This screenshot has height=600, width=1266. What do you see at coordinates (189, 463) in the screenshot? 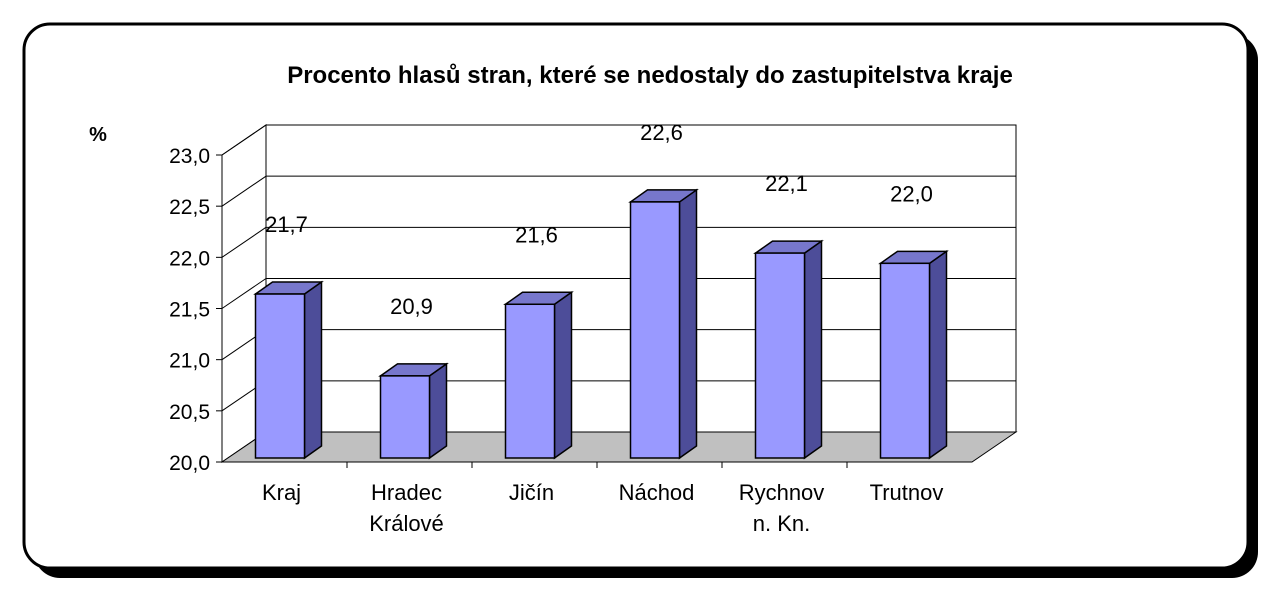
I see `y-tick-label: 20,0` at bounding box center [189, 463].